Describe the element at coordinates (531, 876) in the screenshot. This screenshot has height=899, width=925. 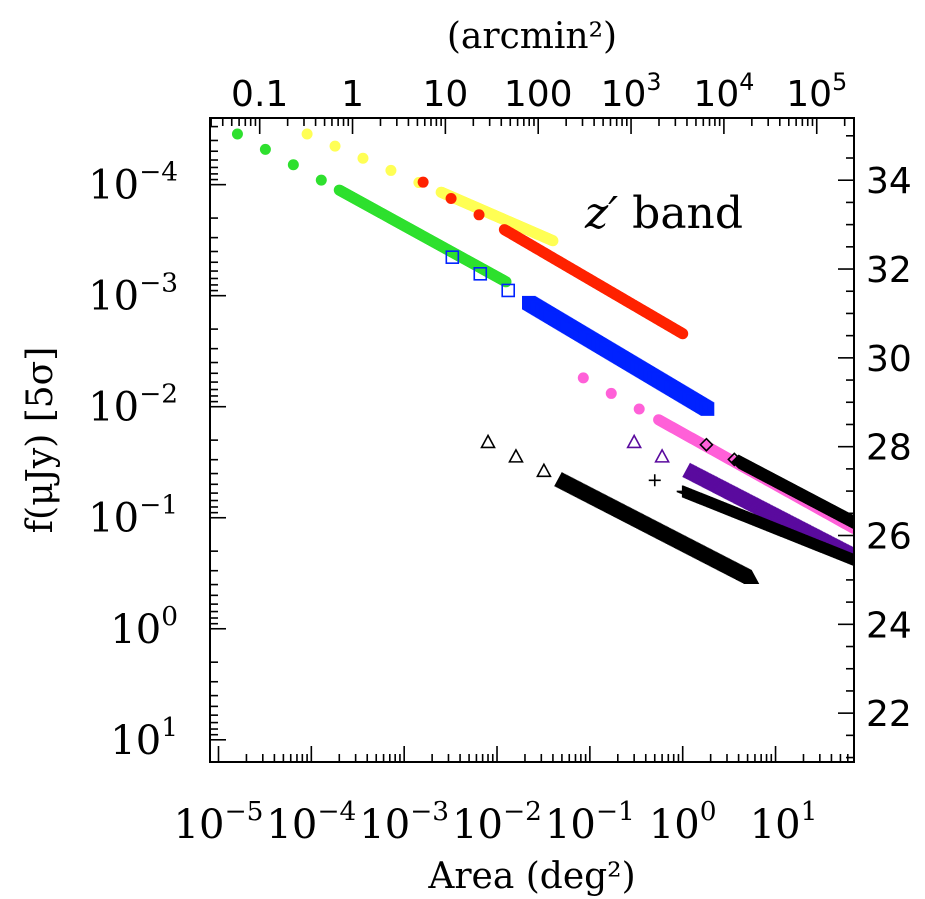
I see `x-axis-label: Area (deg²)` at that location.